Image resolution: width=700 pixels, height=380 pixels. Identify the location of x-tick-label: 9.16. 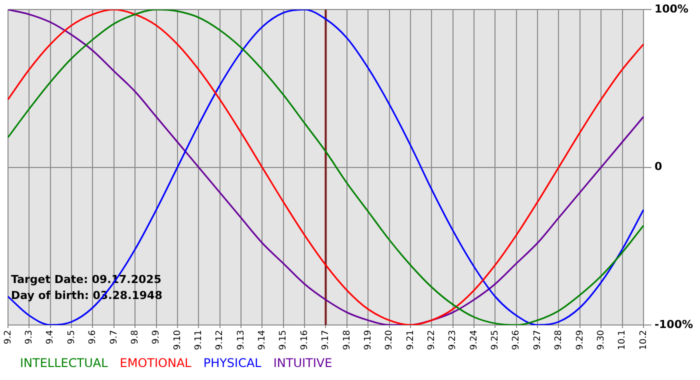
(305, 340).